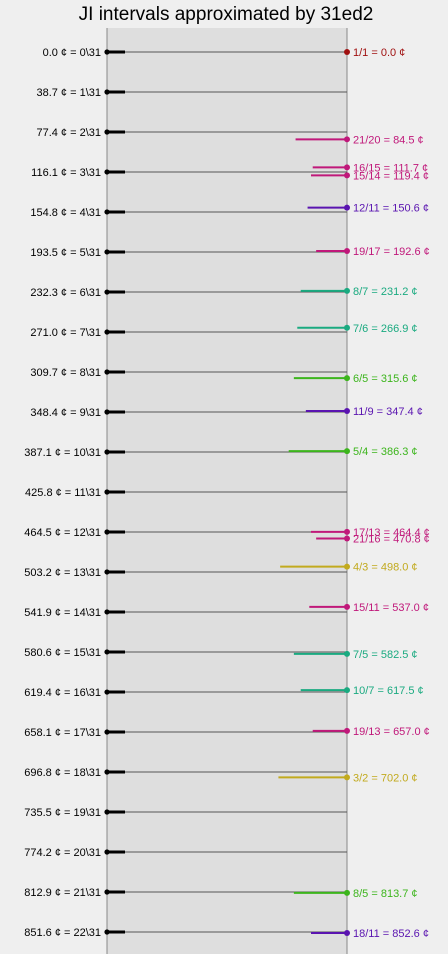 This screenshot has width=448, height=954. I want to click on ji-interval-label: 18/11 = 852.6 ¢, so click(391, 934).